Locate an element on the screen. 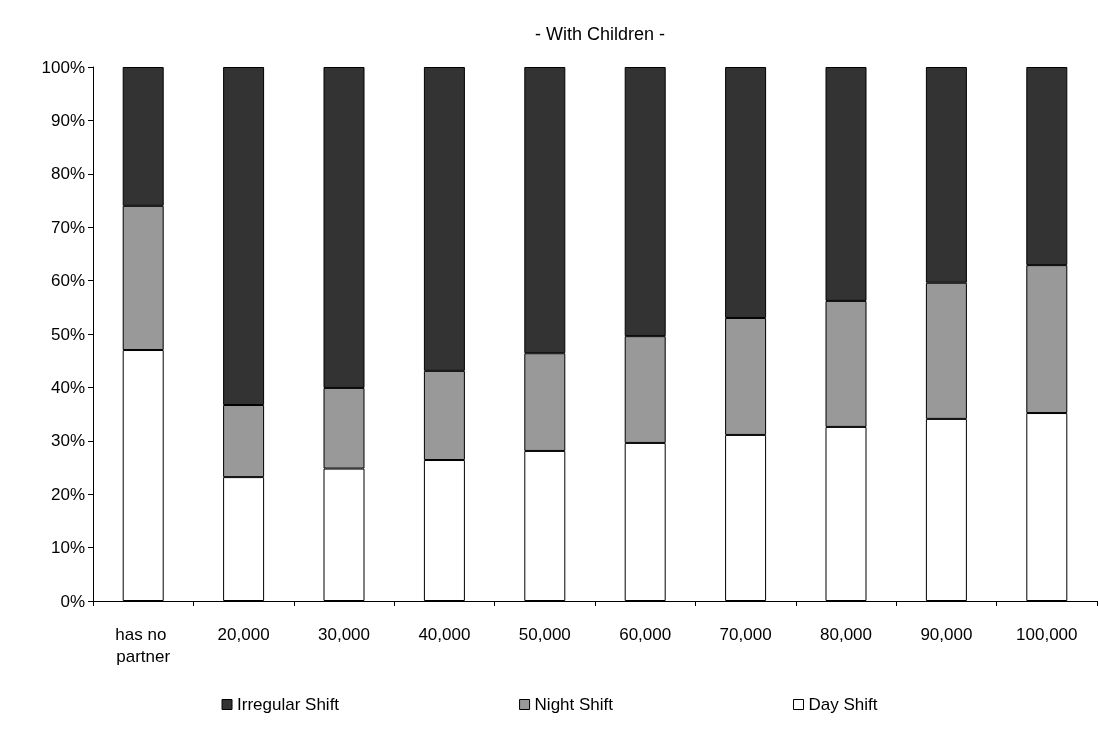  y-tick-label: 80% is located at coordinates (67, 174).